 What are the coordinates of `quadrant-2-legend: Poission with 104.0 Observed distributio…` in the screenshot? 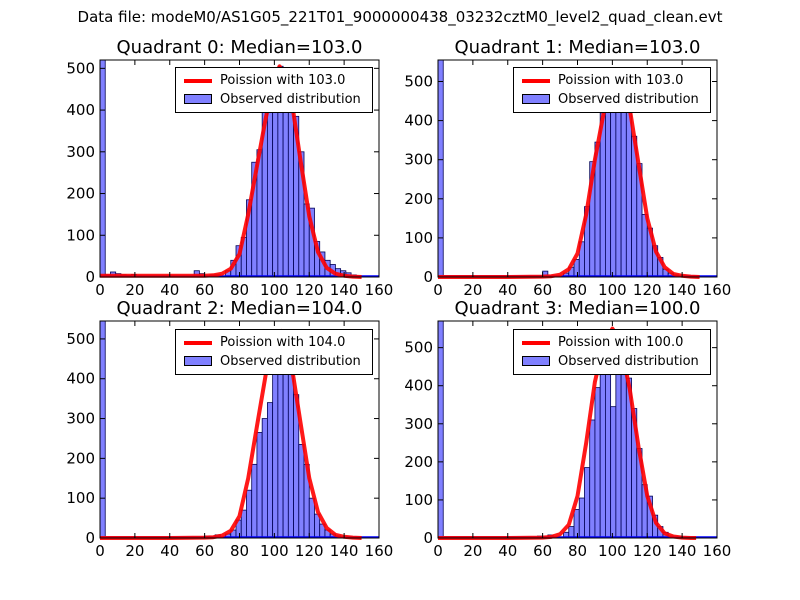 It's located at (274, 352).